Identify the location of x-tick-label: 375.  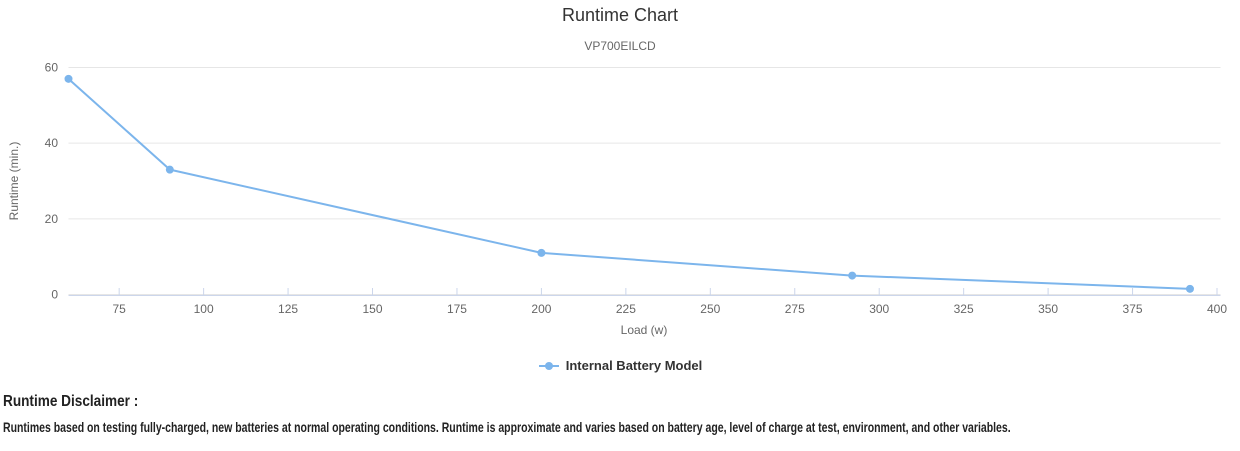
(1133, 309).